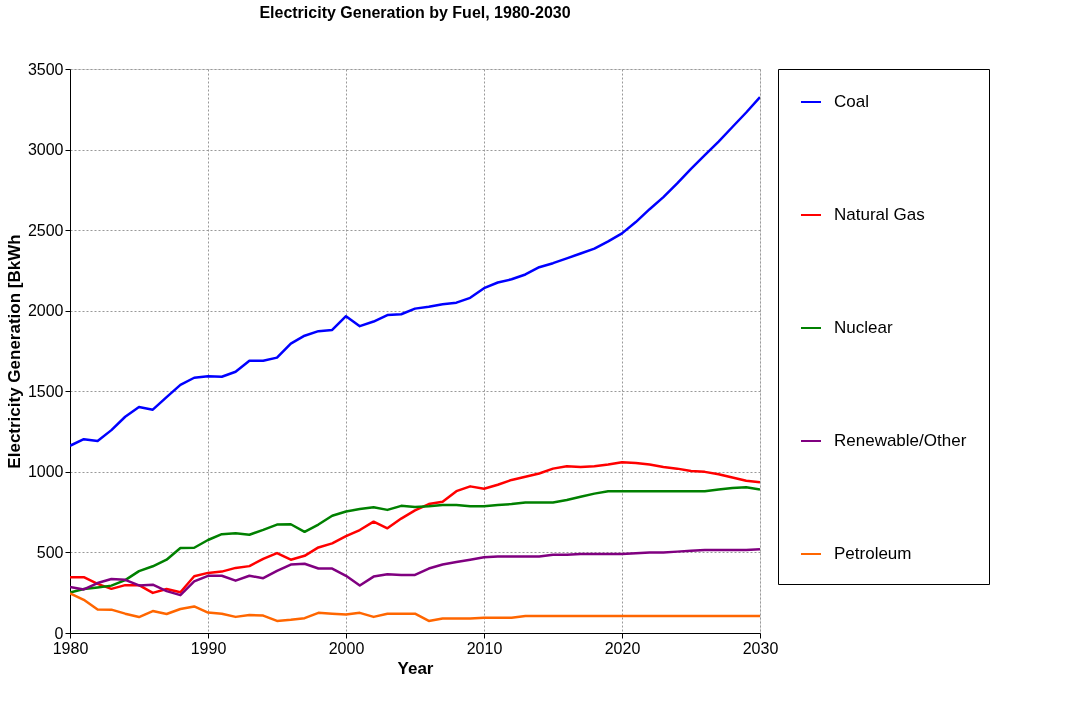 The width and height of the screenshot is (1077, 716). Describe the element at coordinates (760, 648) in the screenshot. I see `x-tick-label: 2030` at that location.